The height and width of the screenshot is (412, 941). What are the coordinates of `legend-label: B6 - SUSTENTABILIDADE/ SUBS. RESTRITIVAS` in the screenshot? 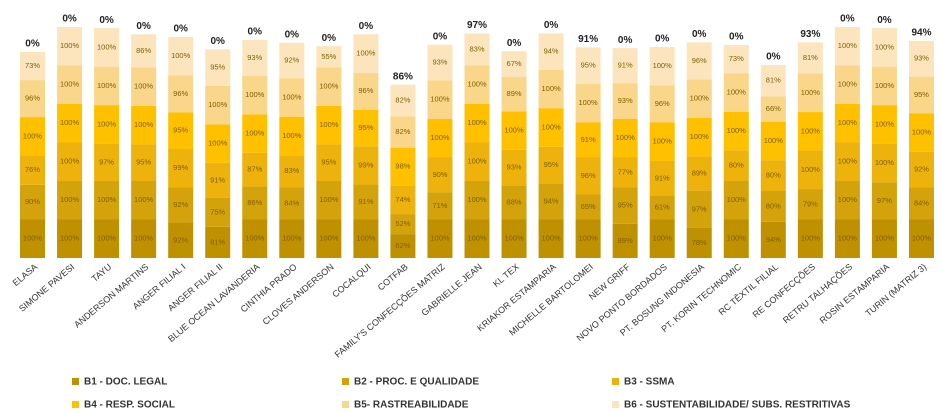 It's located at (737, 405).